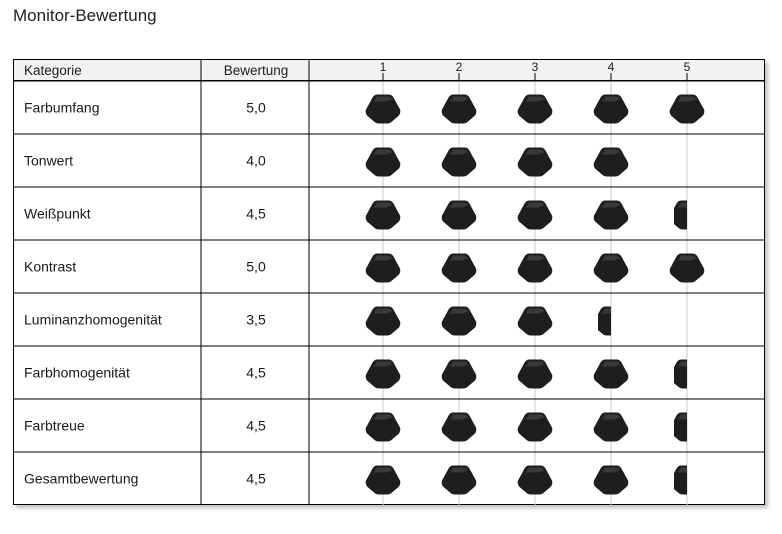 This screenshot has width=782, height=534. Describe the element at coordinates (145, 161) in the screenshot. I see `table-row: Tonwert 4,0` at that location.